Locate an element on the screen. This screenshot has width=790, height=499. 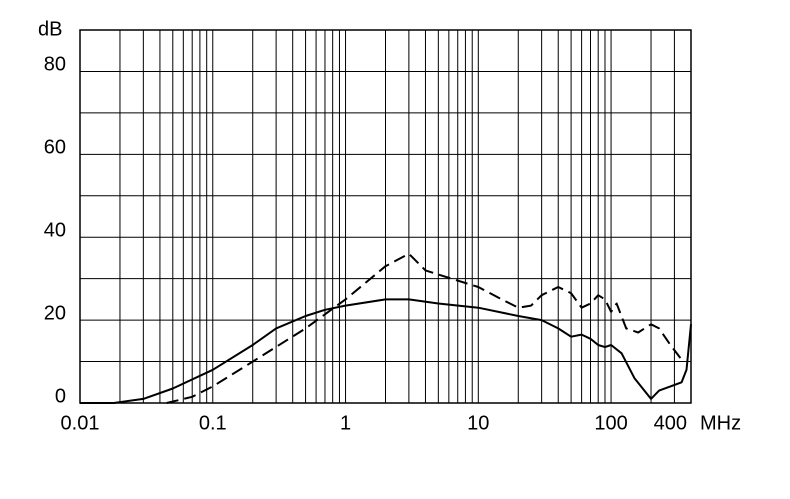
x-tick-label: 400 is located at coordinates (670, 423).